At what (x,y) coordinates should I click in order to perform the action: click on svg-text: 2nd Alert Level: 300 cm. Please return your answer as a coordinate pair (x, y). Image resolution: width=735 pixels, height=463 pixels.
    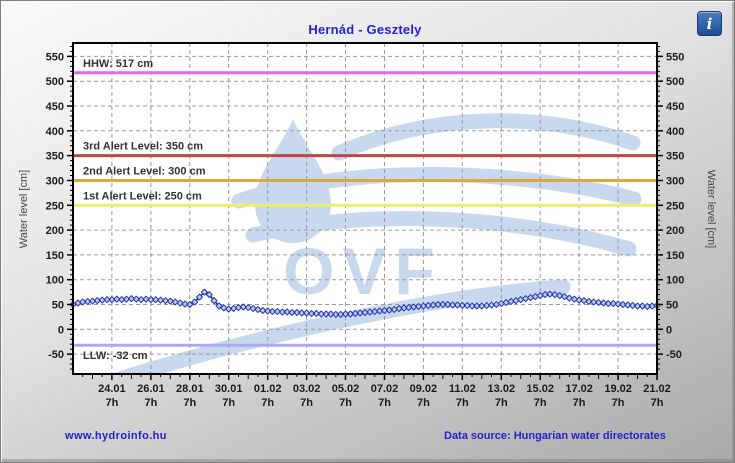
    Looking at the image, I should click on (144, 172).